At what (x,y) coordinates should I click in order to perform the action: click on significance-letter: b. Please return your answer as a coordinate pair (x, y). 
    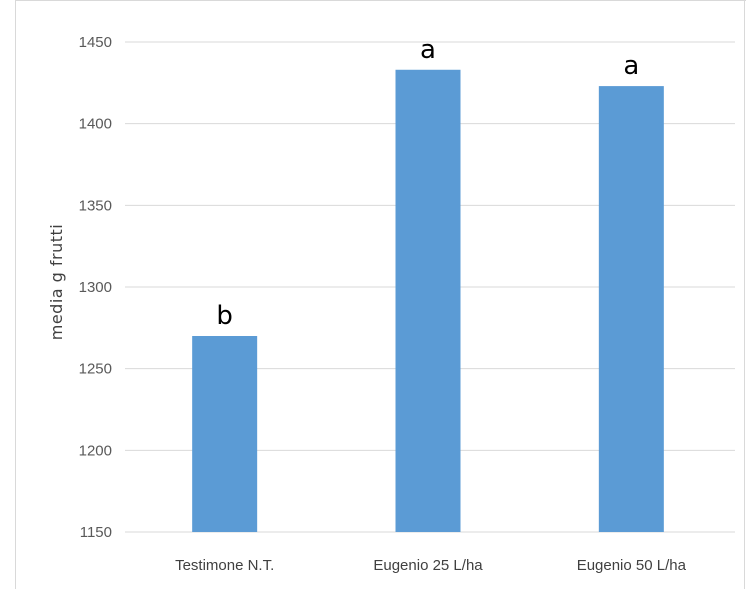
    Looking at the image, I should click on (224, 316).